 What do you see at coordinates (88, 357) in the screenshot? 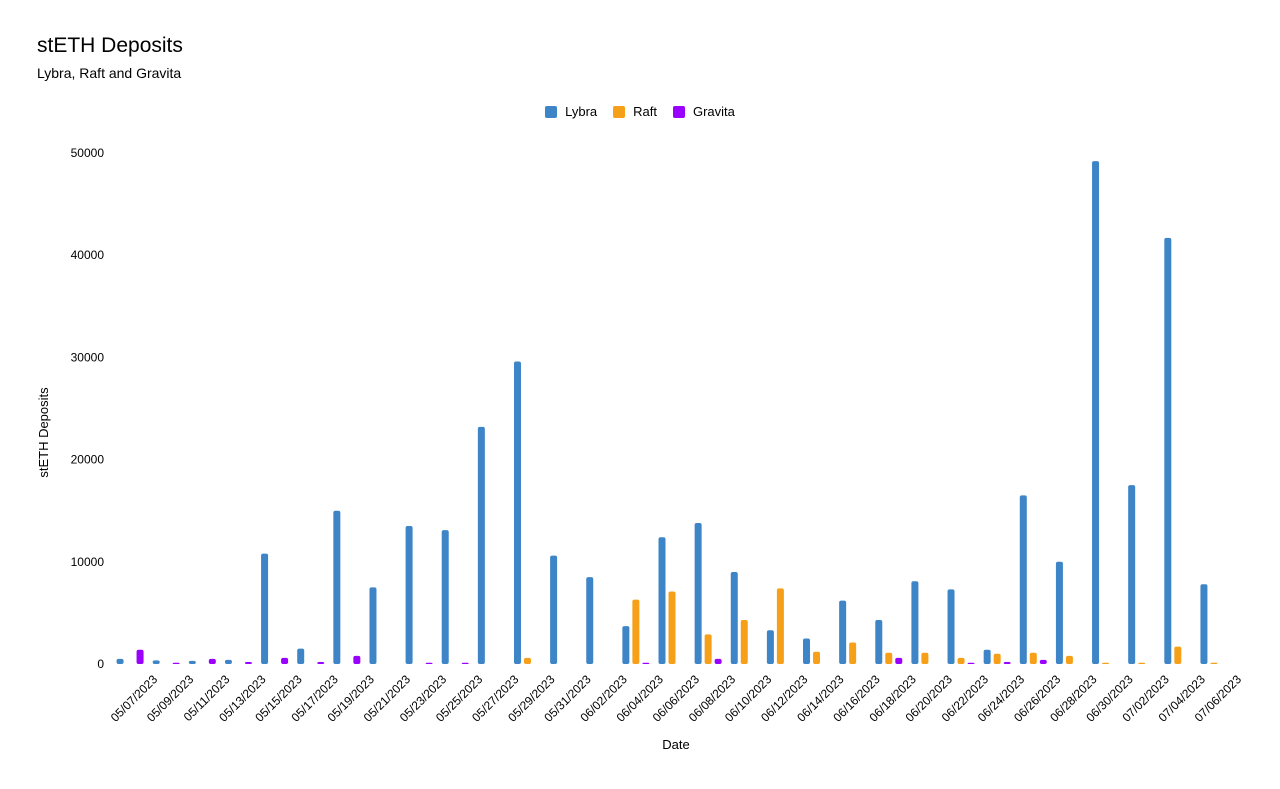
I see `y-tick-label: 30000` at bounding box center [88, 357].